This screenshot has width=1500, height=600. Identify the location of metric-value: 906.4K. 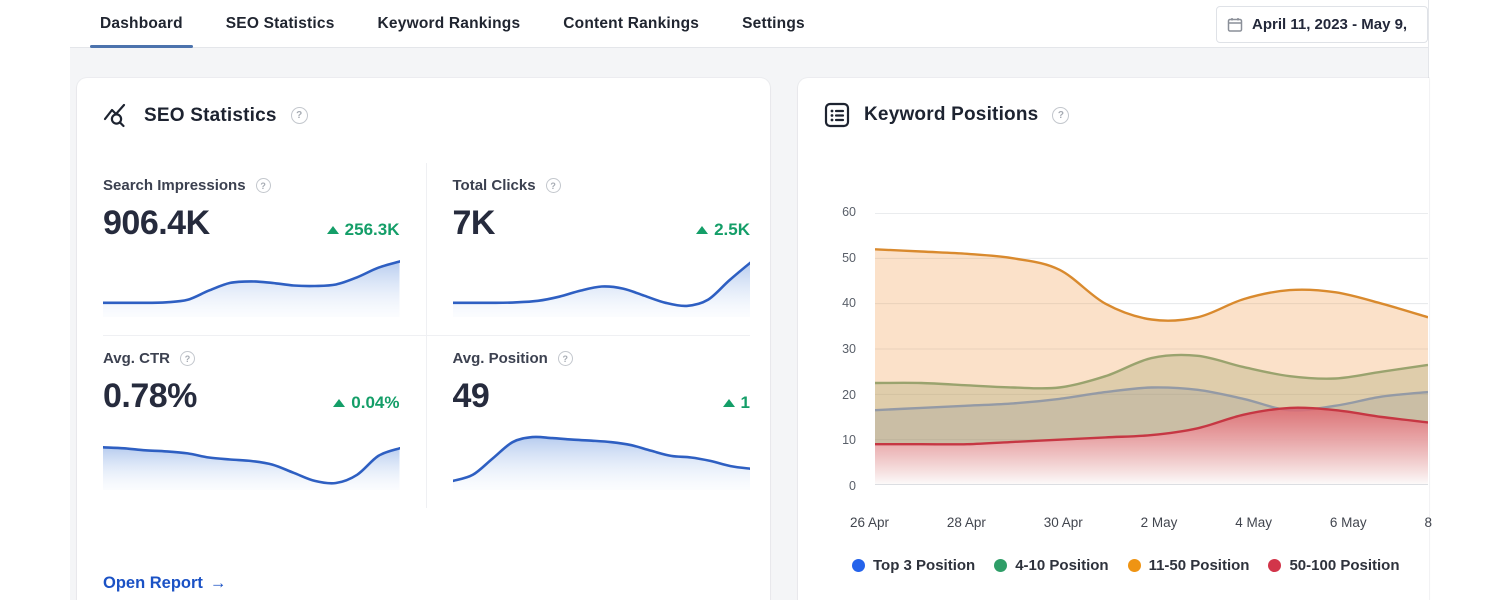
(156, 223).